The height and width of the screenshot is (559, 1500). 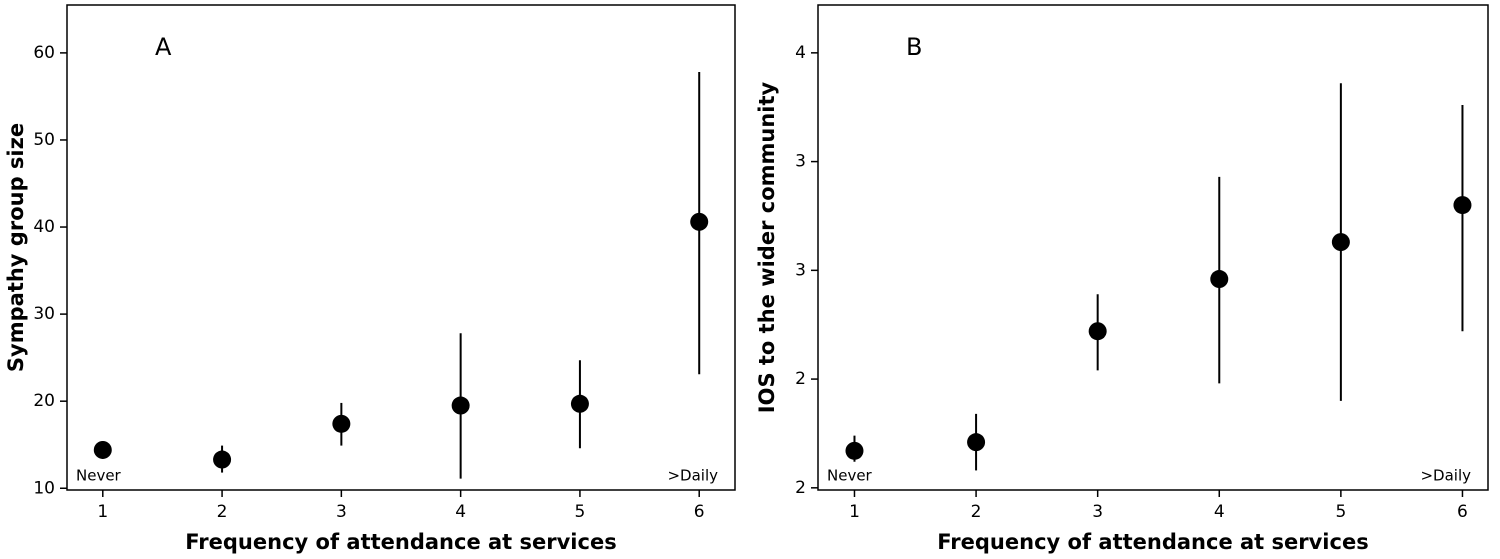 I want to click on y-tick-label: 30, so click(x=44, y=314).